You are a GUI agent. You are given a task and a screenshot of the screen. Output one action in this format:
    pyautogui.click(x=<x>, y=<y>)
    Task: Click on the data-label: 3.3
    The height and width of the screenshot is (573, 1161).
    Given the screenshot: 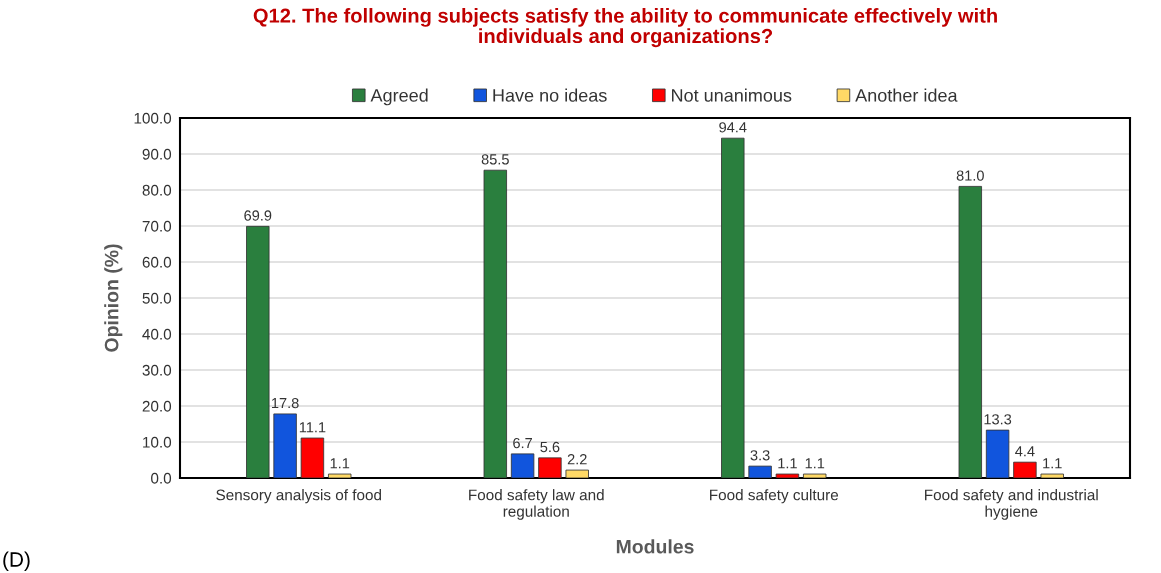 What is the action you would take?
    pyautogui.click(x=760, y=455)
    